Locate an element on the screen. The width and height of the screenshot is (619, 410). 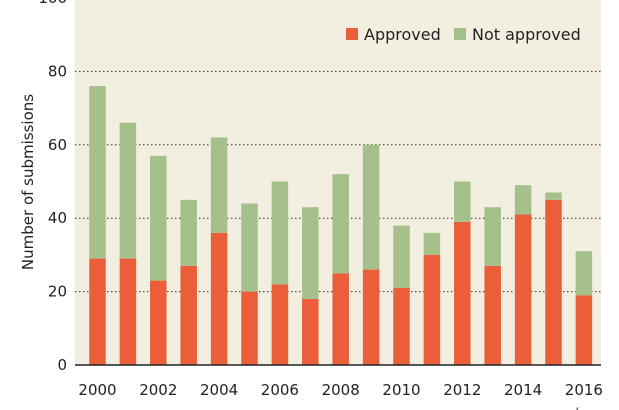
bar-2009-approved is located at coordinates (371, 317).